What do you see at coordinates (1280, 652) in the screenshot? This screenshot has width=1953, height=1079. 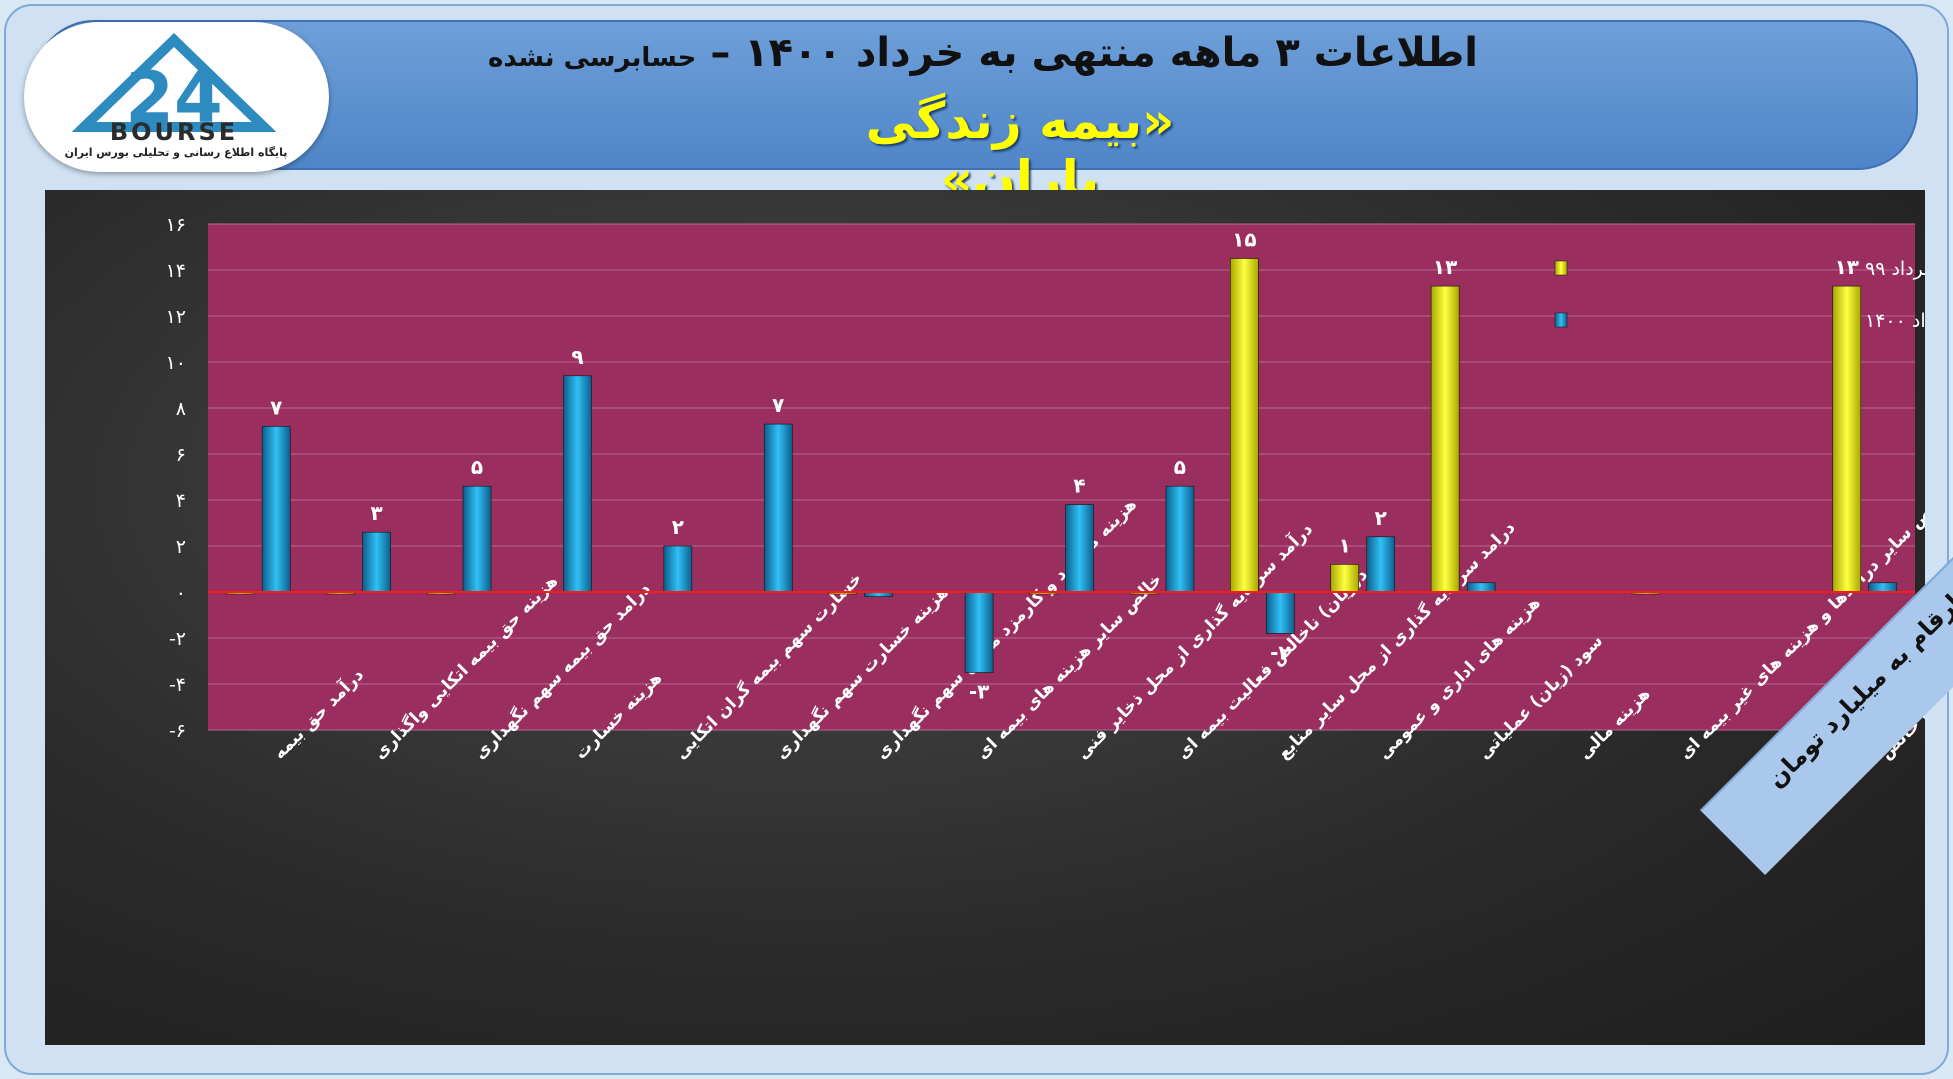 I see `data-label: -۲` at bounding box center [1280, 652].